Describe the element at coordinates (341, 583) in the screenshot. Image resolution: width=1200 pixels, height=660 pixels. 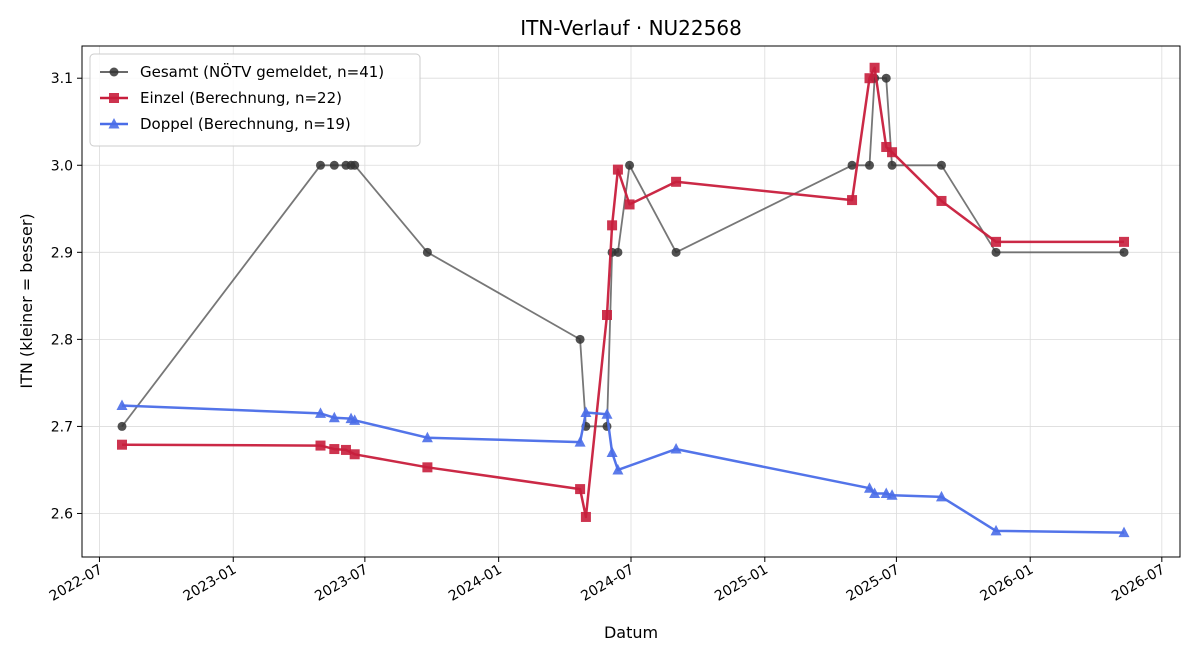
I see `x-tick-label: 2023-07` at that location.